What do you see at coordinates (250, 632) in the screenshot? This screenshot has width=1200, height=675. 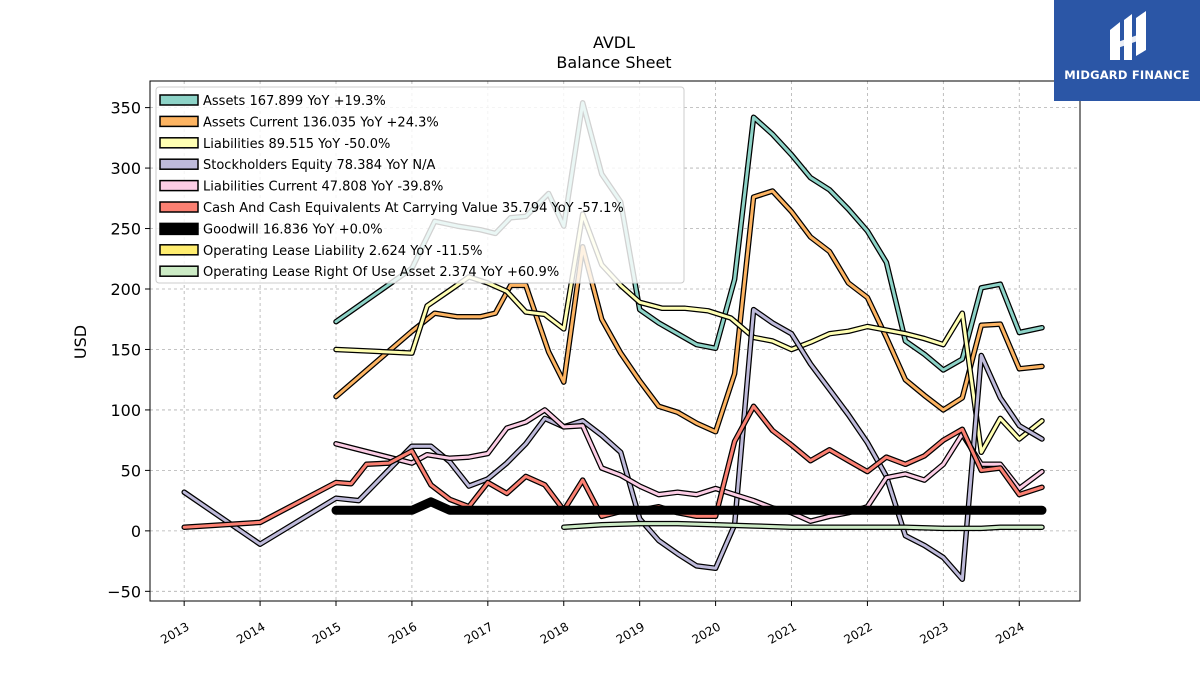 I see `x-tick-label: 2014` at bounding box center [250, 632].